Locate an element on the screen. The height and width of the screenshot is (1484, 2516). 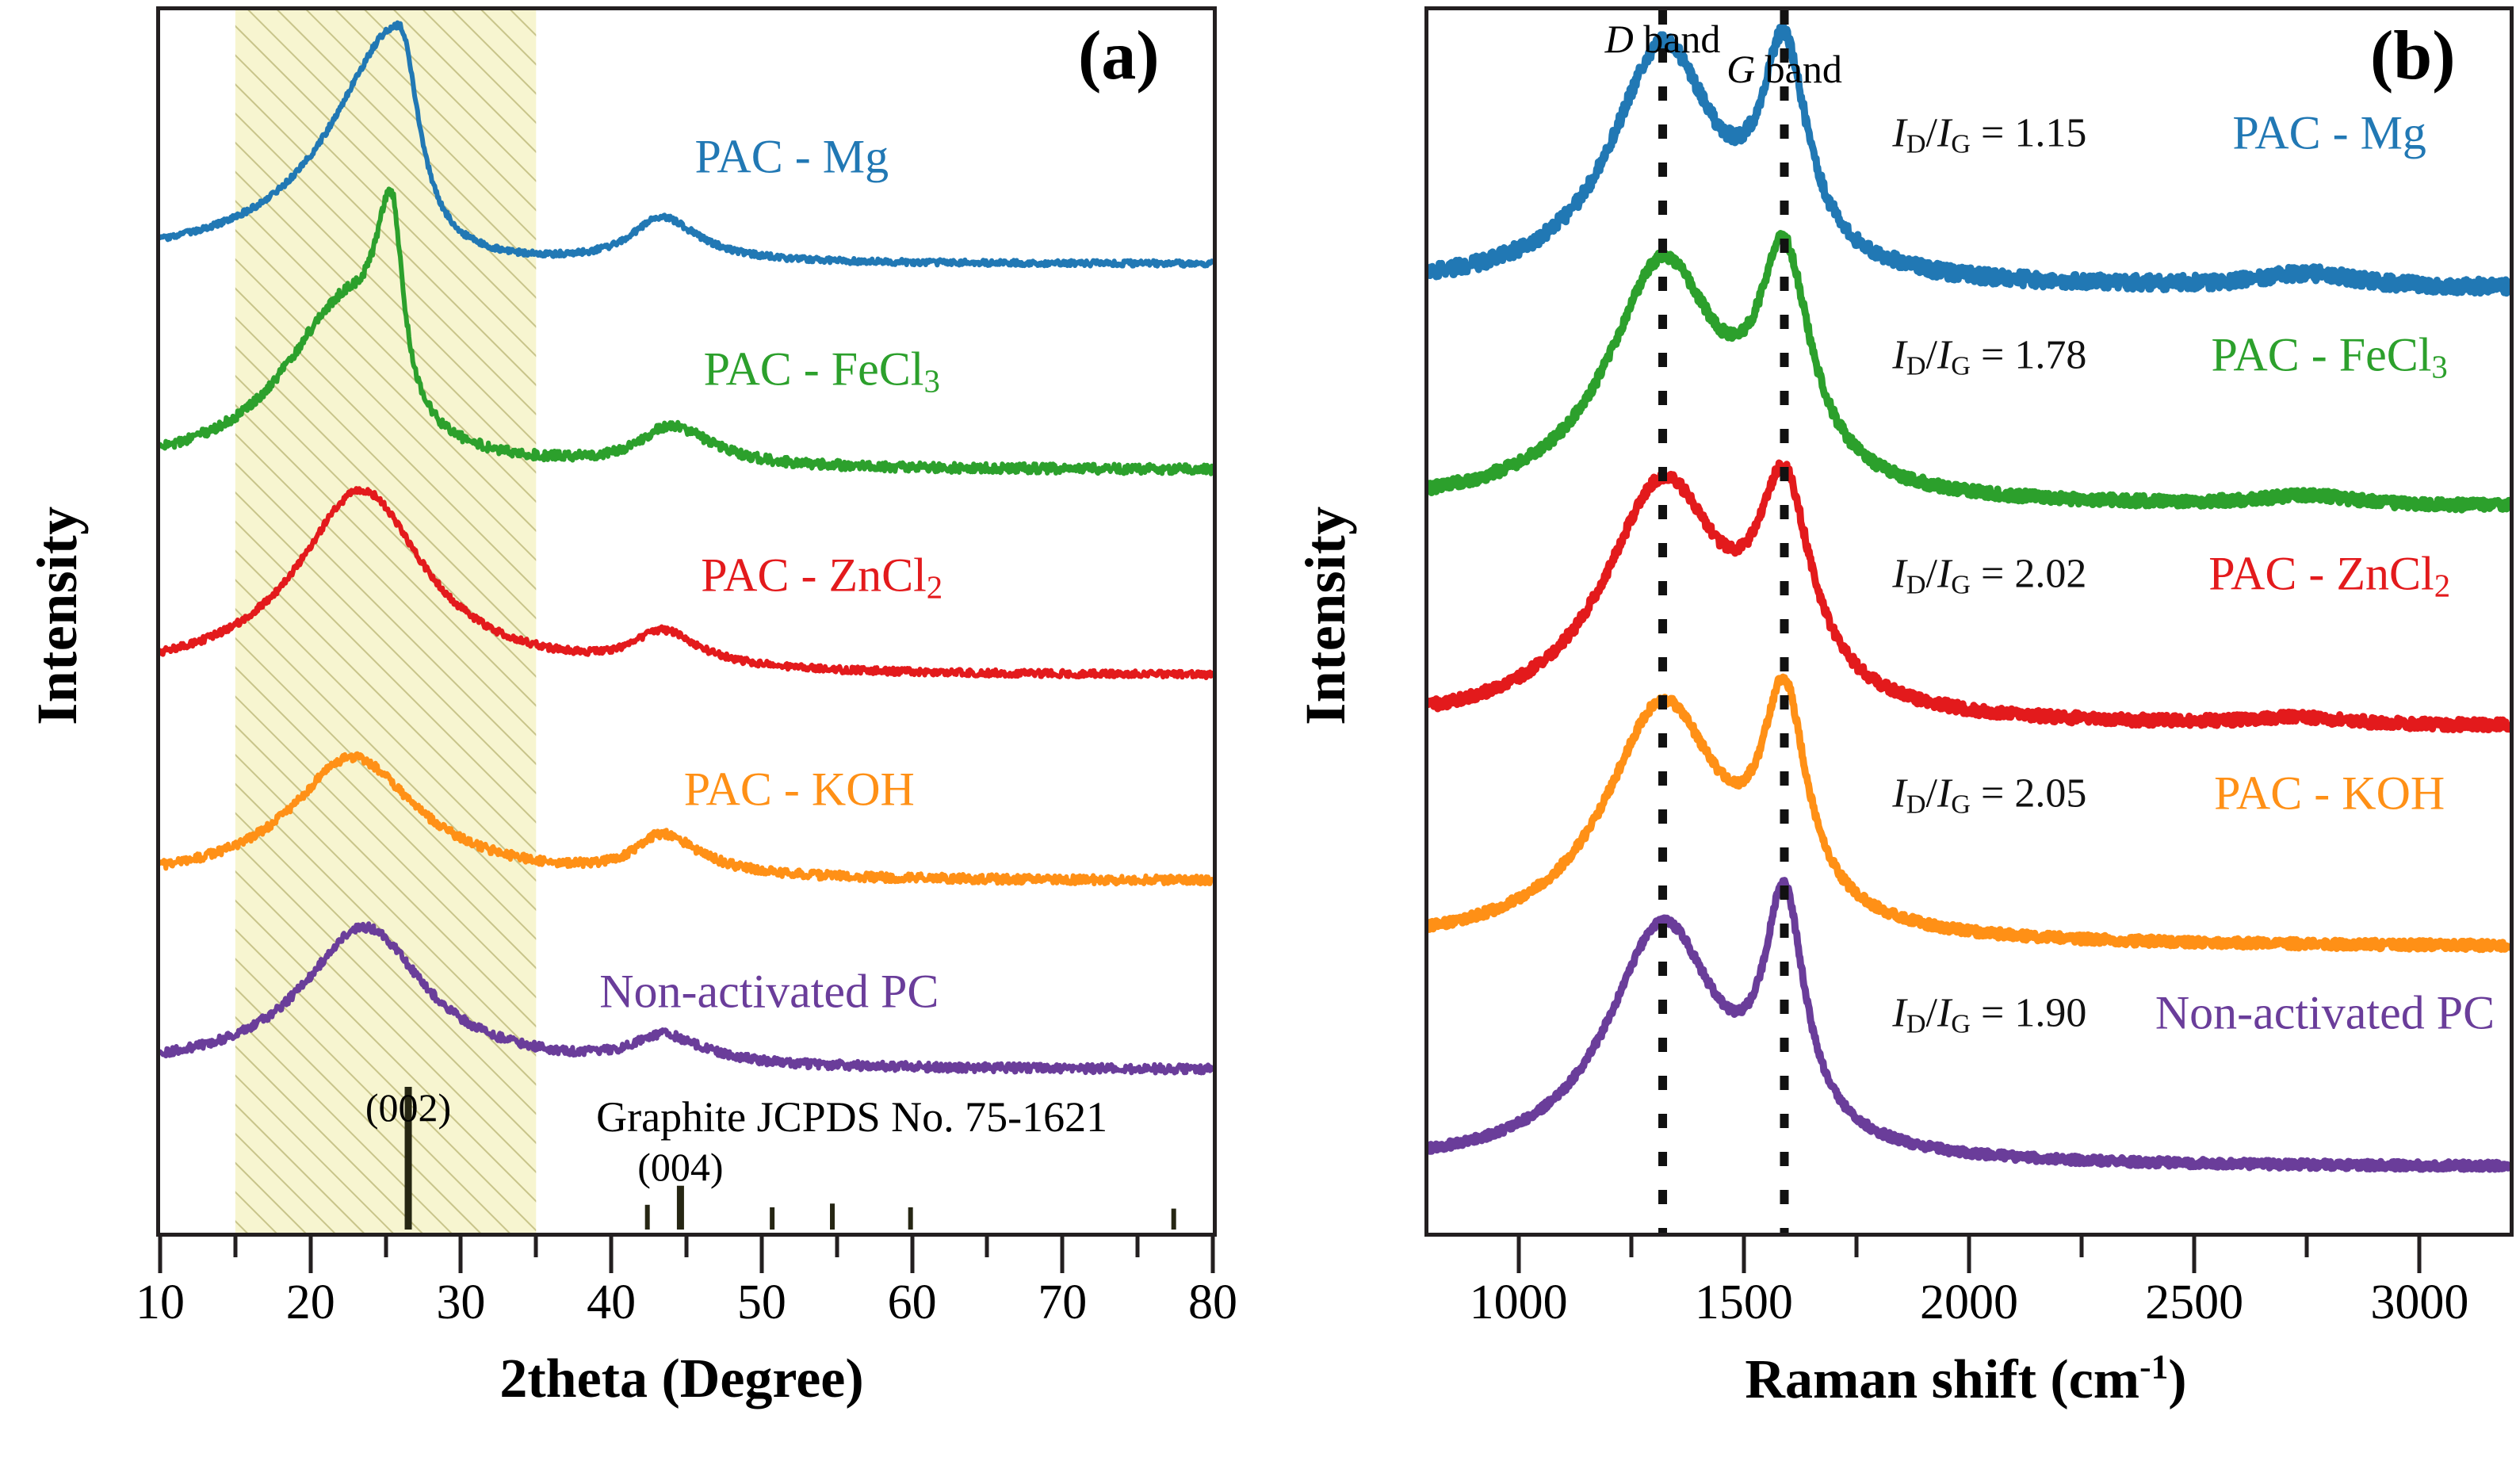
x-tick-label: 80 is located at coordinates (1212, 1302).